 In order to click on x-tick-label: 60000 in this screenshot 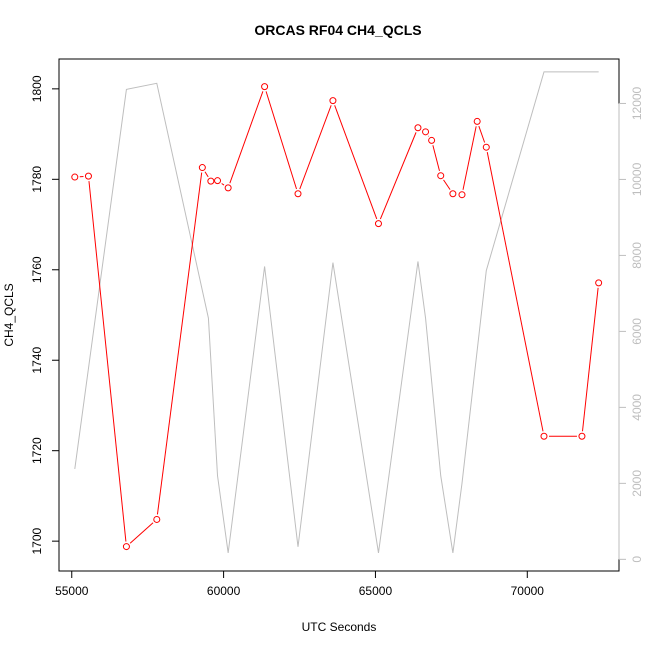, I will do `click(224, 591)`.